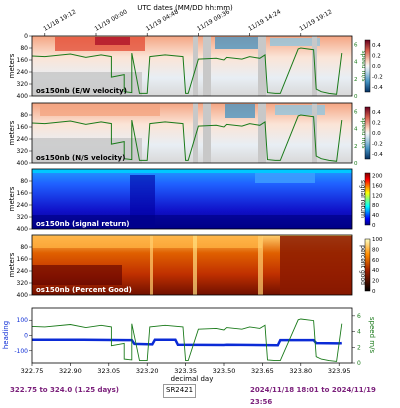 This screenshot has width=400, height=408. What do you see at coordinates (300, 371) in the screenshot?
I see `bottom-tick-label-7: 323.80` at bounding box center [300, 371].